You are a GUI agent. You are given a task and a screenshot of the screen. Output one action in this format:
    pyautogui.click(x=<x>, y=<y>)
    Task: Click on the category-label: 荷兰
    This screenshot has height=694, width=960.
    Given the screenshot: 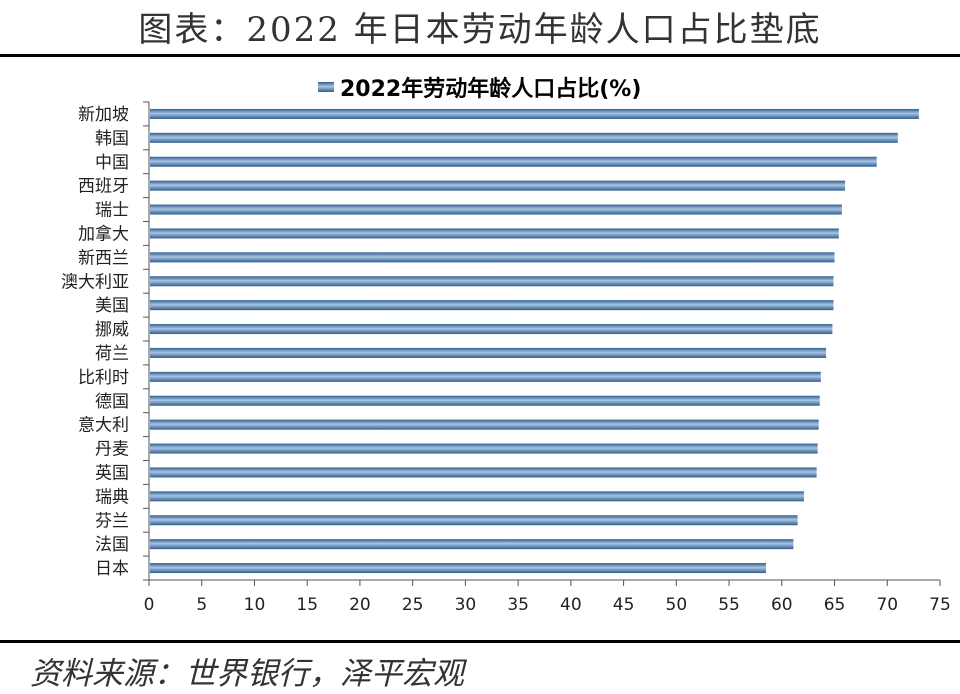 What is the action you would take?
    pyautogui.click(x=112, y=354)
    